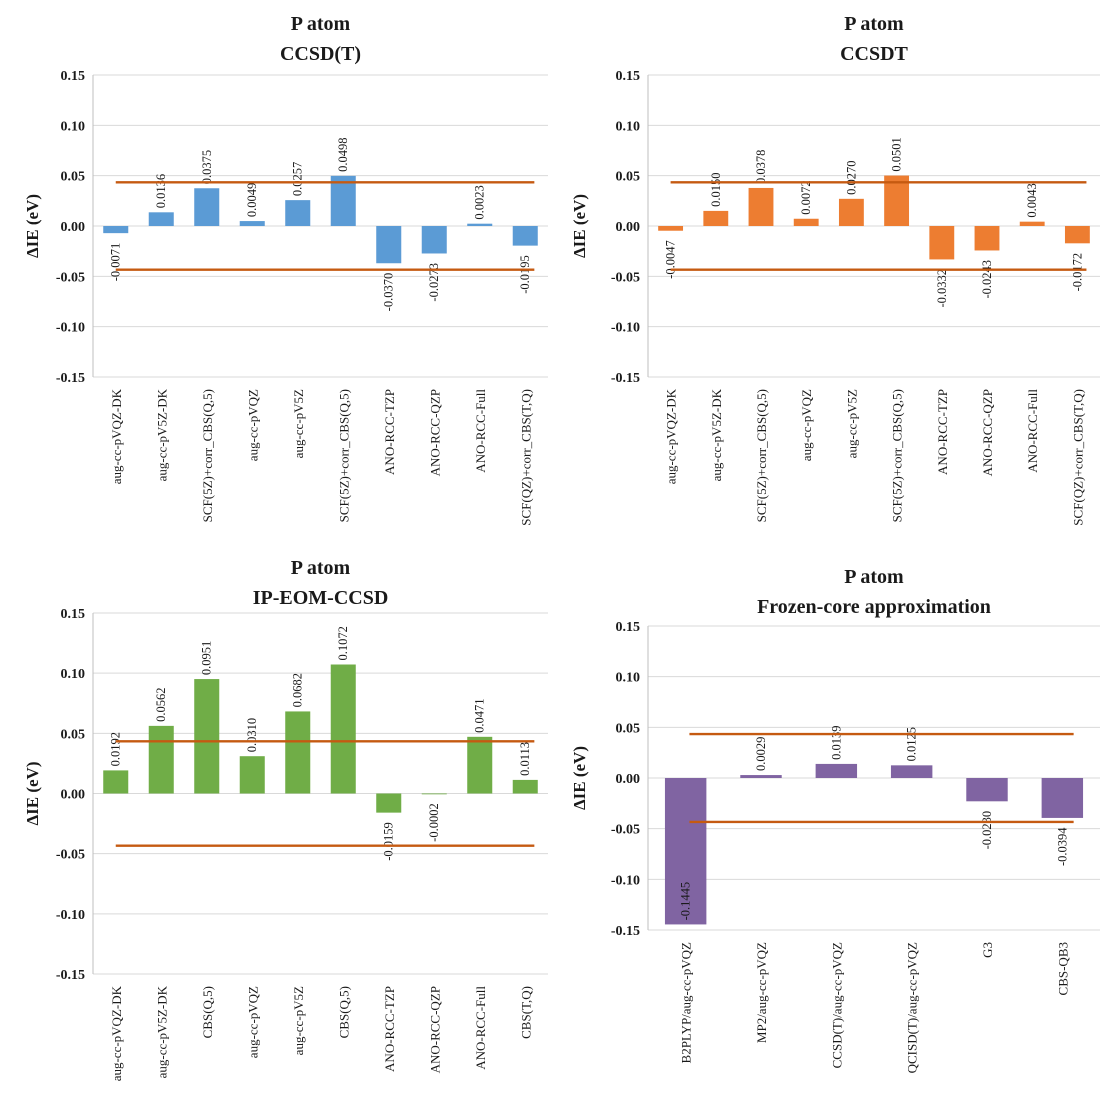 Image resolution: width=1111 pixels, height=1109 pixels. Describe the element at coordinates (761, 754) in the screenshot. I see `data-label: 0.0029` at that location.